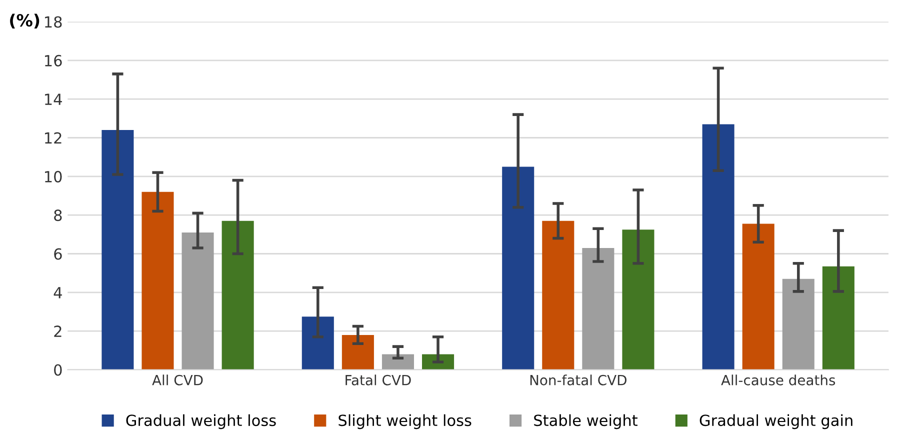 This screenshot has height=435, width=902. Describe the element at coordinates (53, 176) in the screenshot. I see `y-tick-label: 10` at that location.